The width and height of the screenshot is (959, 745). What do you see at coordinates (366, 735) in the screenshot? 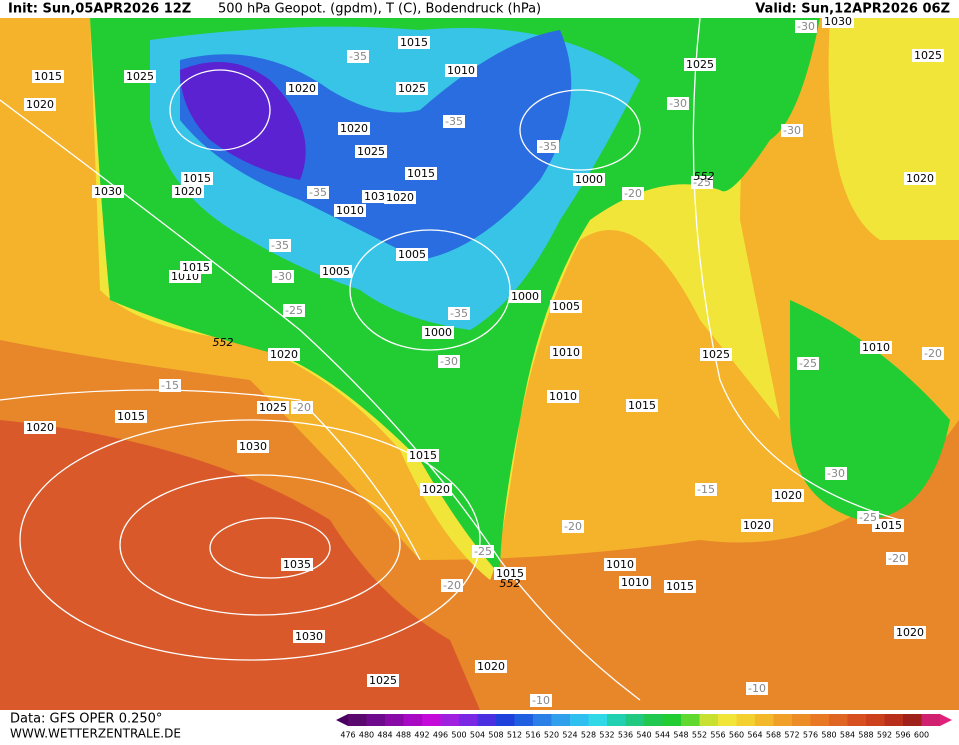
I see `colorbar-label: 480` at bounding box center [366, 735].